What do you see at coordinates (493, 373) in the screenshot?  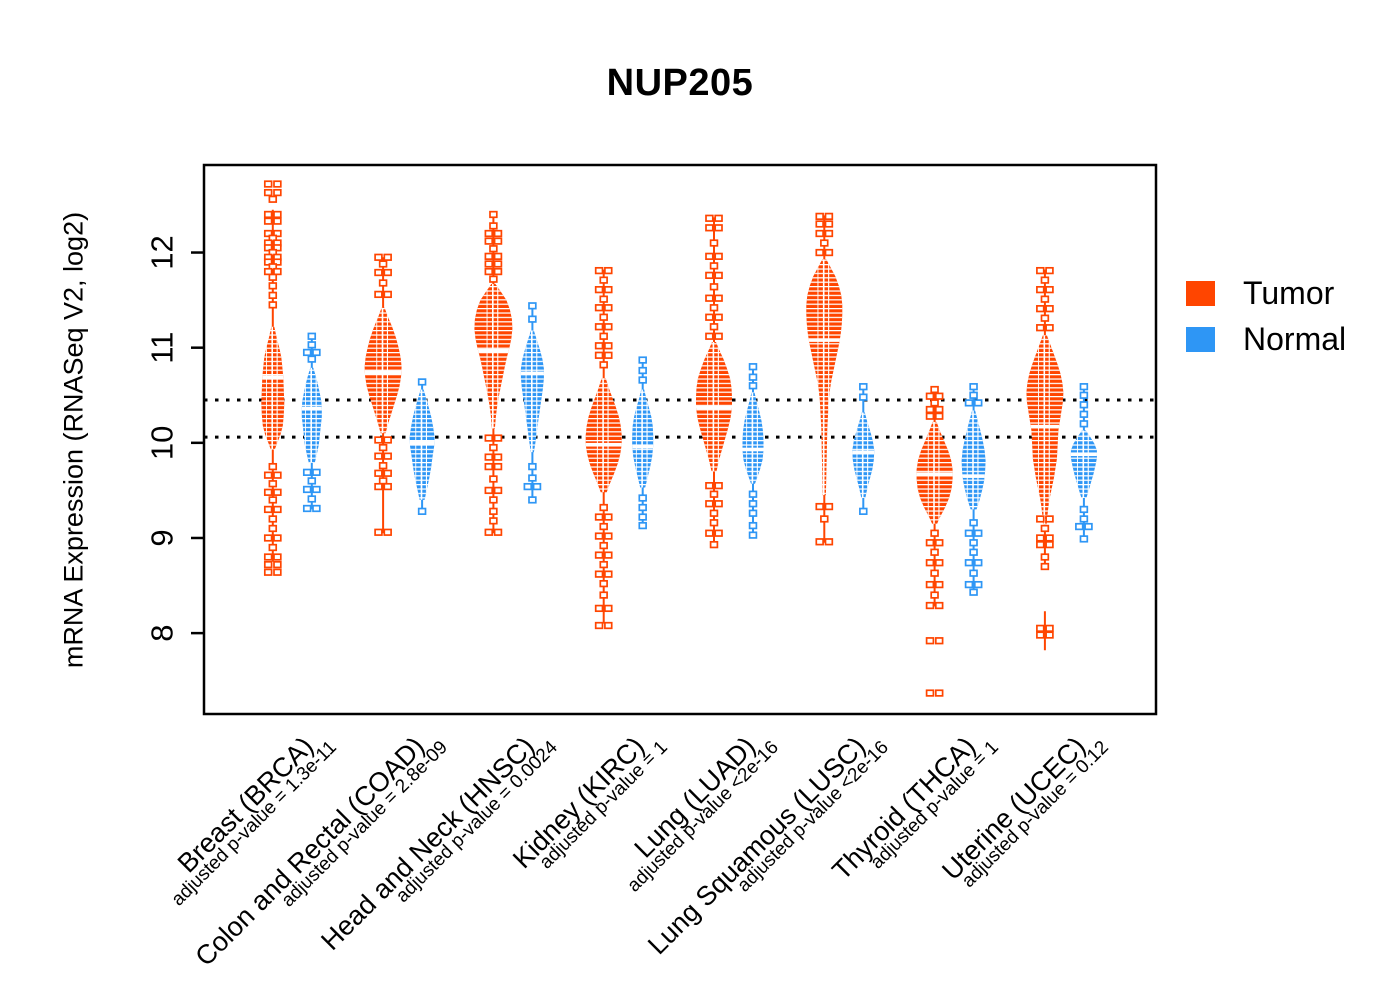 I see `violin-hnsc-tumor` at bounding box center [493, 373].